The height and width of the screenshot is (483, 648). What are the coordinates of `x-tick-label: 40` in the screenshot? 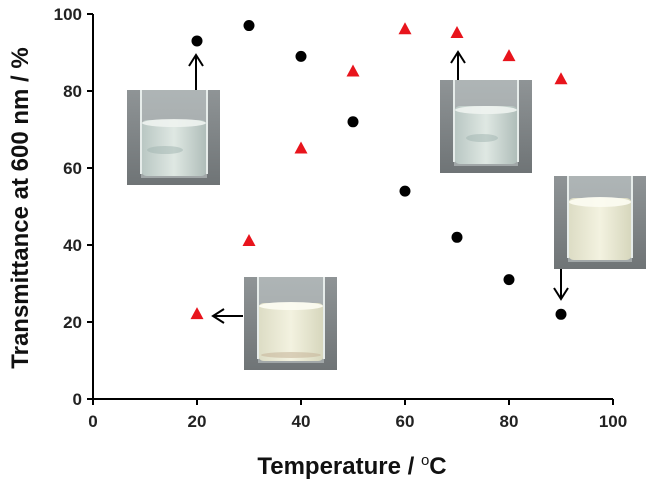 It's located at (301, 421).